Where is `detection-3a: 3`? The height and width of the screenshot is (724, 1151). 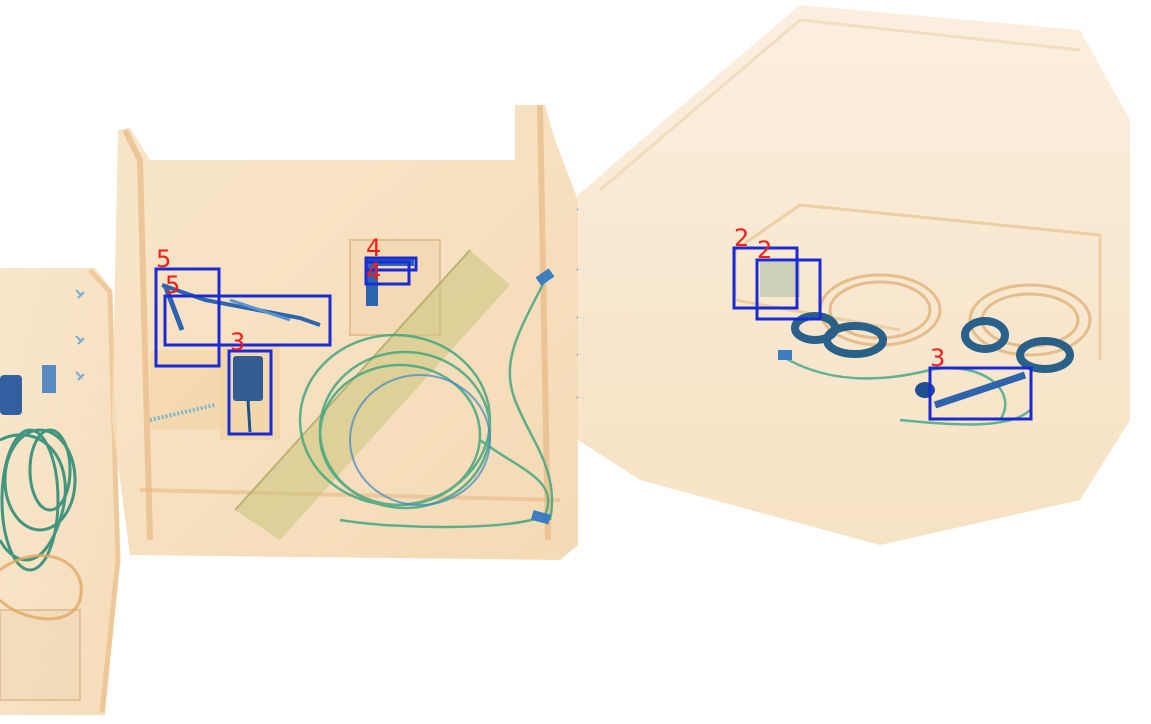
detection-3a: 3 is located at coordinates (250, 382).